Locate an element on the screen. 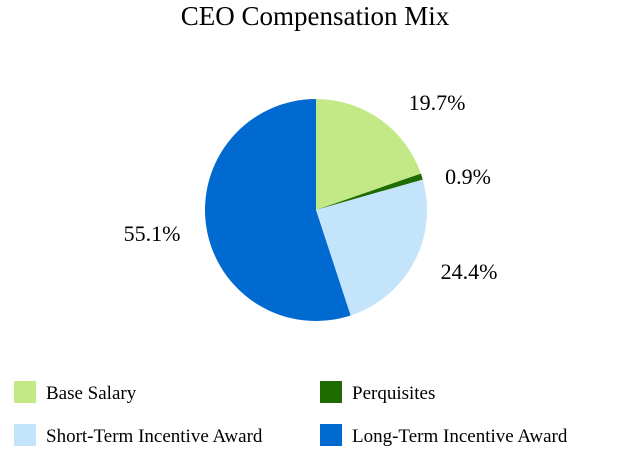  slice-label-short-term-incentive-award: 24.4% is located at coordinates (469, 271).